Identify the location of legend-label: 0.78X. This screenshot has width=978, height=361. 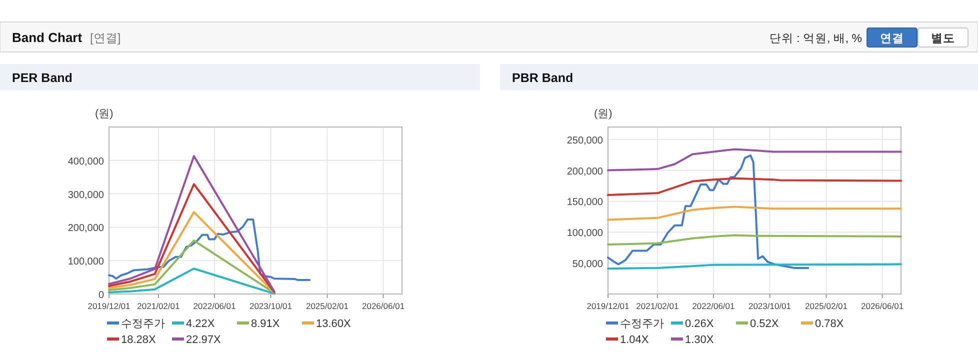
(829, 324).